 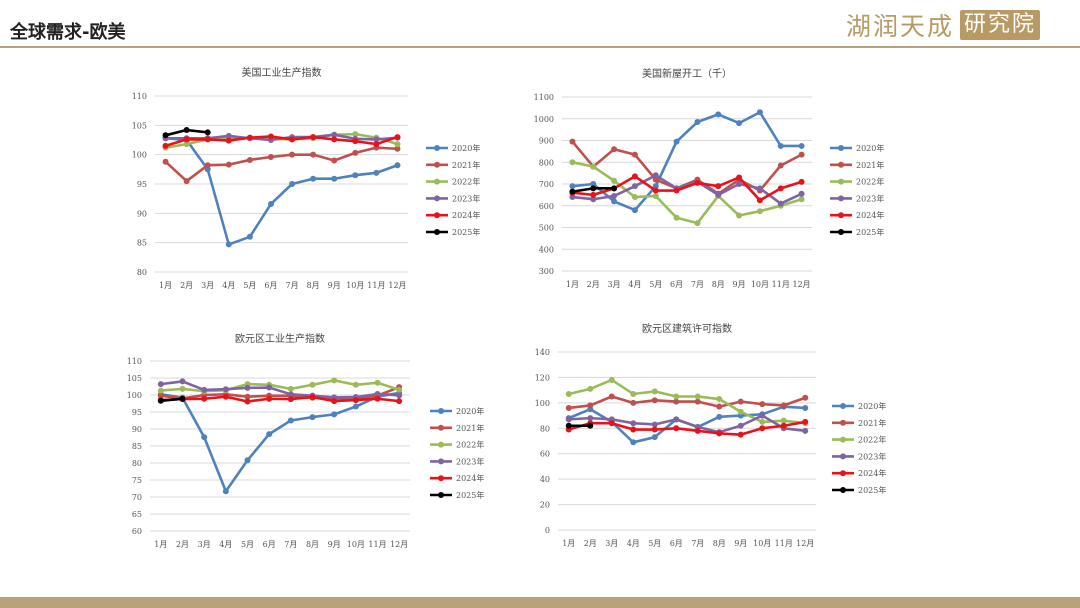 What do you see at coordinates (634, 284) in the screenshot?
I see `x-tick-label: 4月` at bounding box center [634, 284].